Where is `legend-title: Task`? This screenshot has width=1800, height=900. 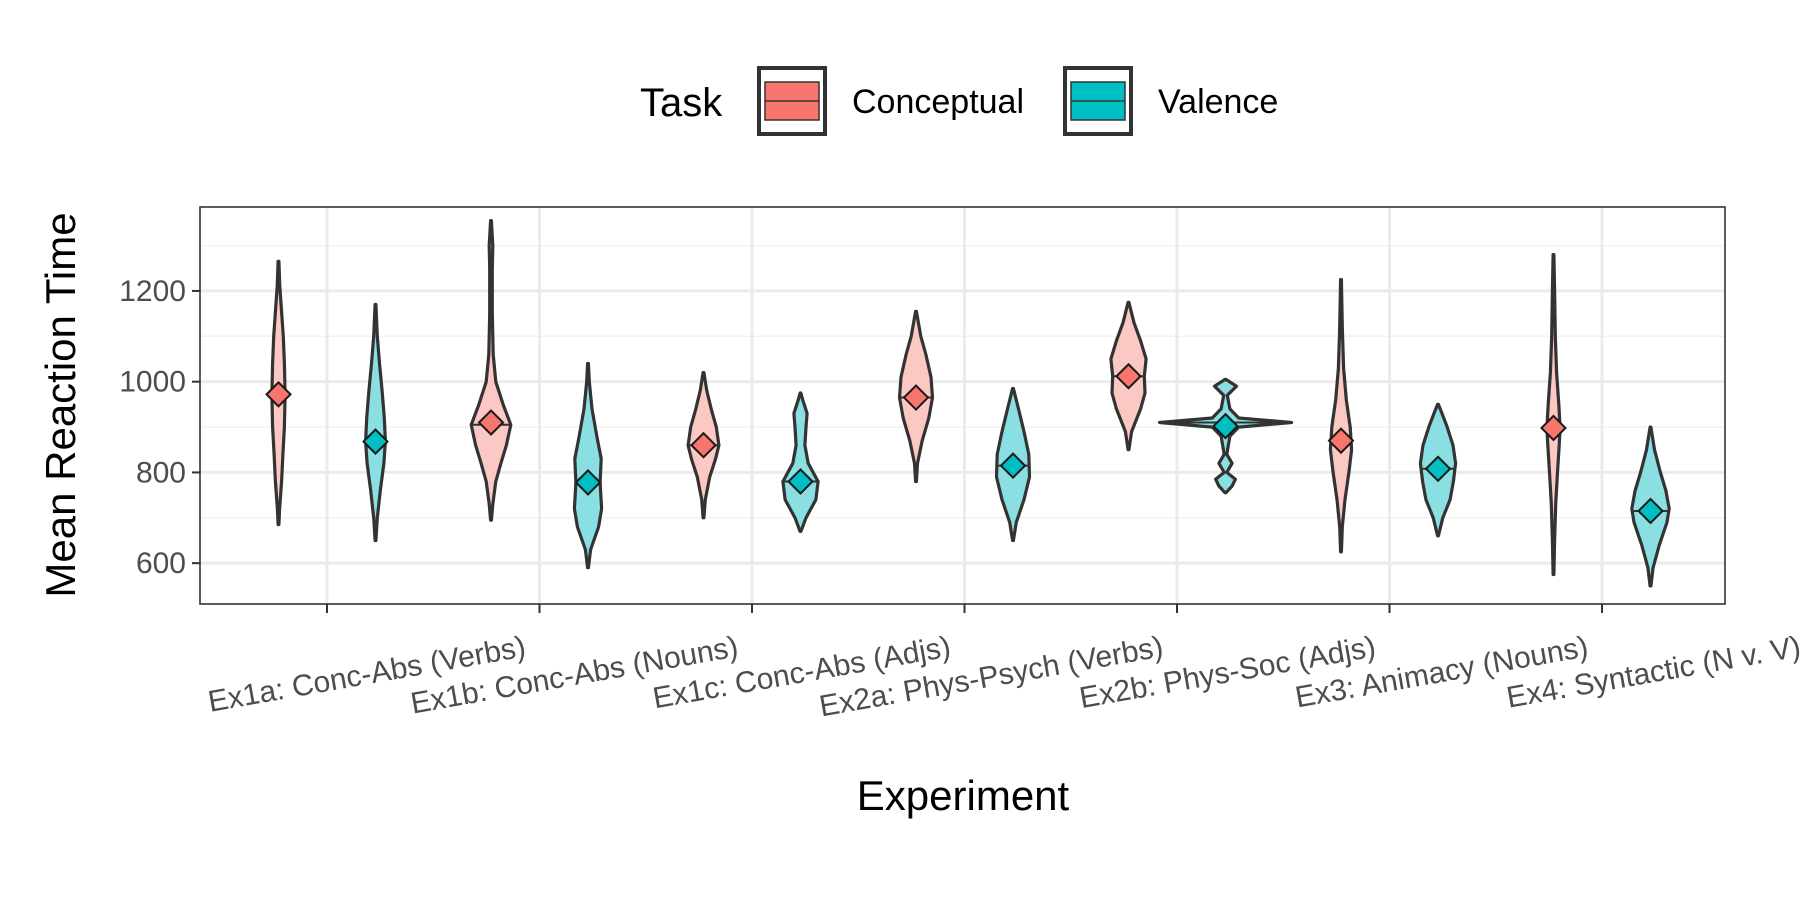
legend-title: Task is located at coordinates (681, 103).